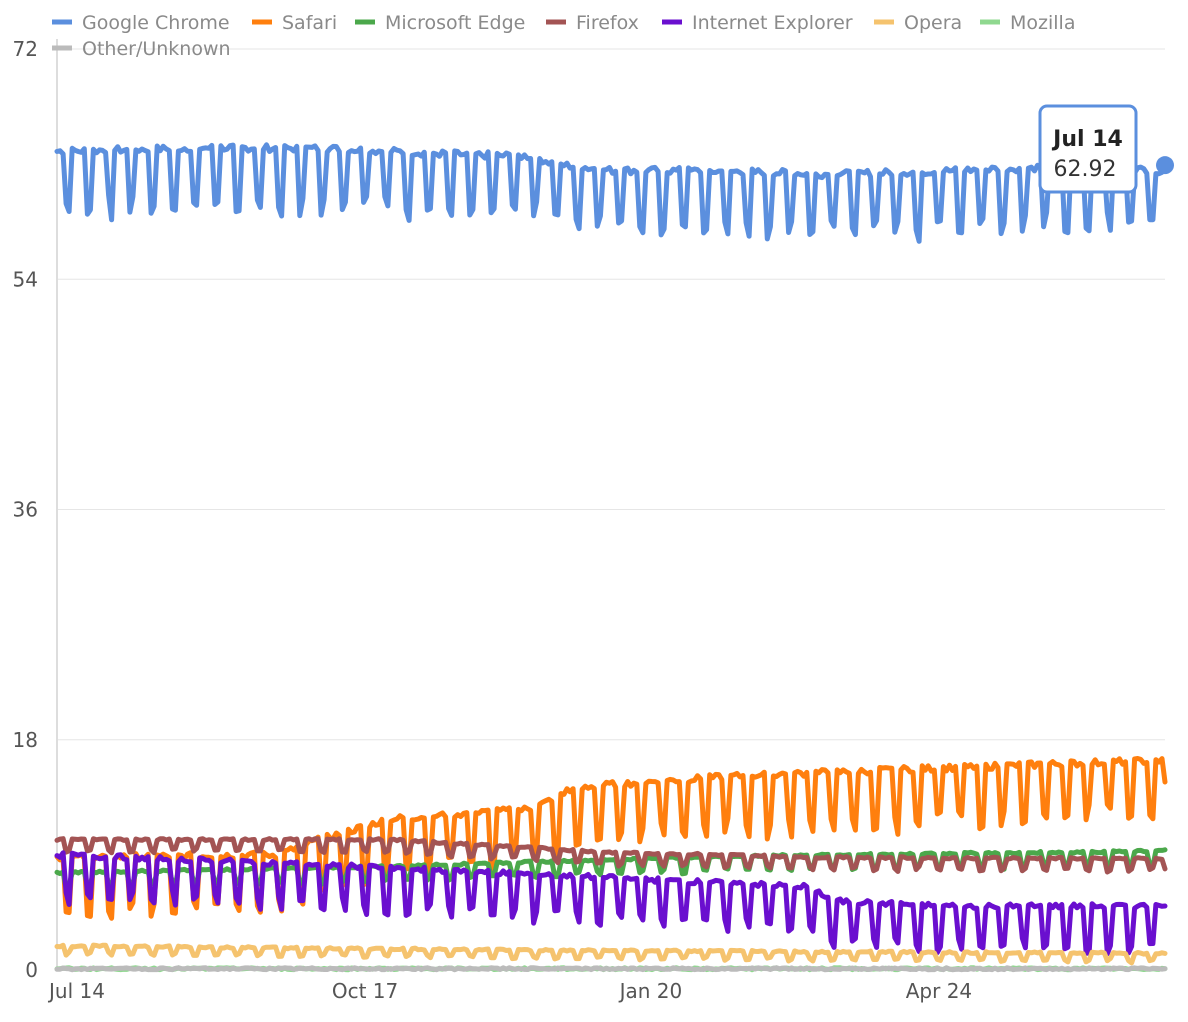 Image resolution: width=1188 pixels, height=1022 pixels. Describe the element at coordinates (607, 23) in the screenshot. I see `legend-item: Firefox` at that location.